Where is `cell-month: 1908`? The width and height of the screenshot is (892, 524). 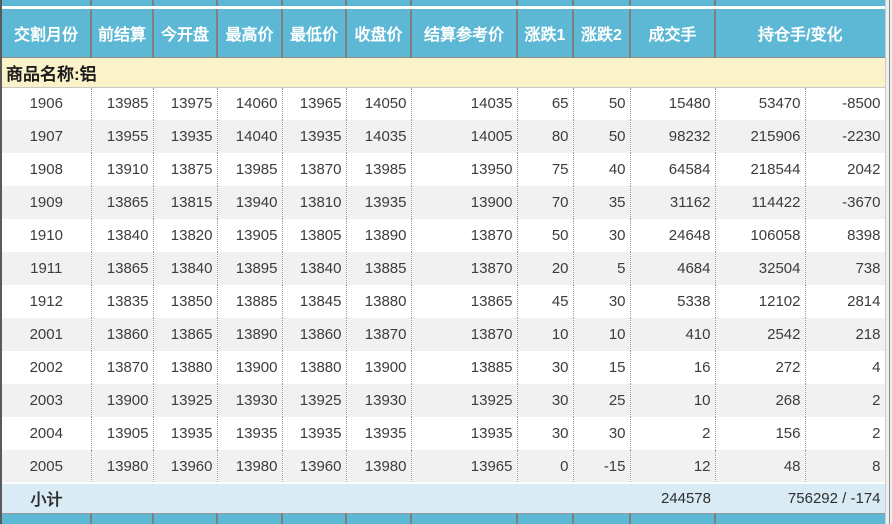
cell-month: 1908 is located at coordinates (47, 169).